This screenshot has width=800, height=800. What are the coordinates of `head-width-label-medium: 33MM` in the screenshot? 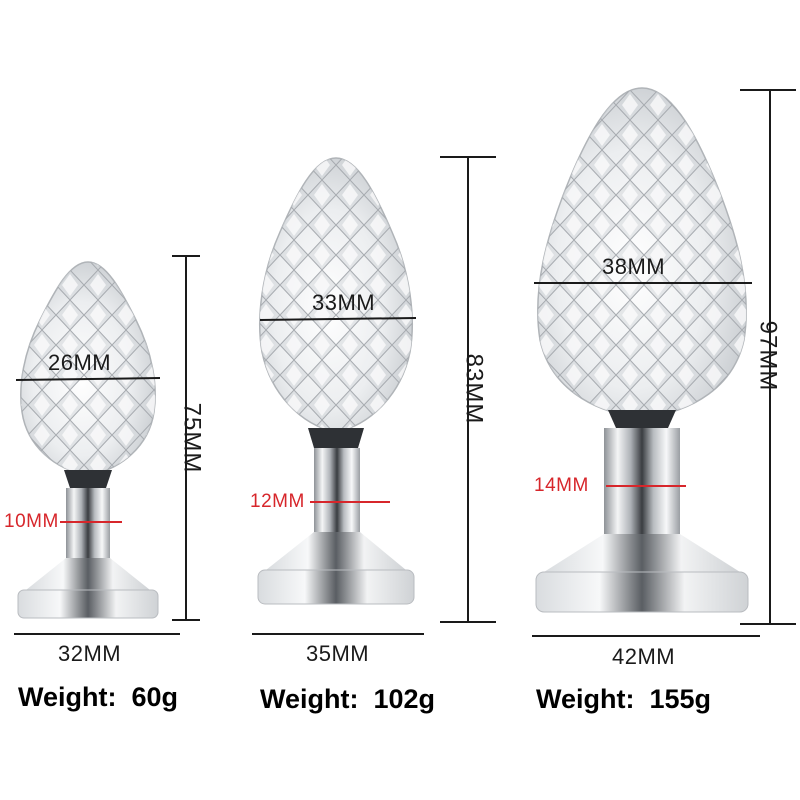 It's located at (344, 302).